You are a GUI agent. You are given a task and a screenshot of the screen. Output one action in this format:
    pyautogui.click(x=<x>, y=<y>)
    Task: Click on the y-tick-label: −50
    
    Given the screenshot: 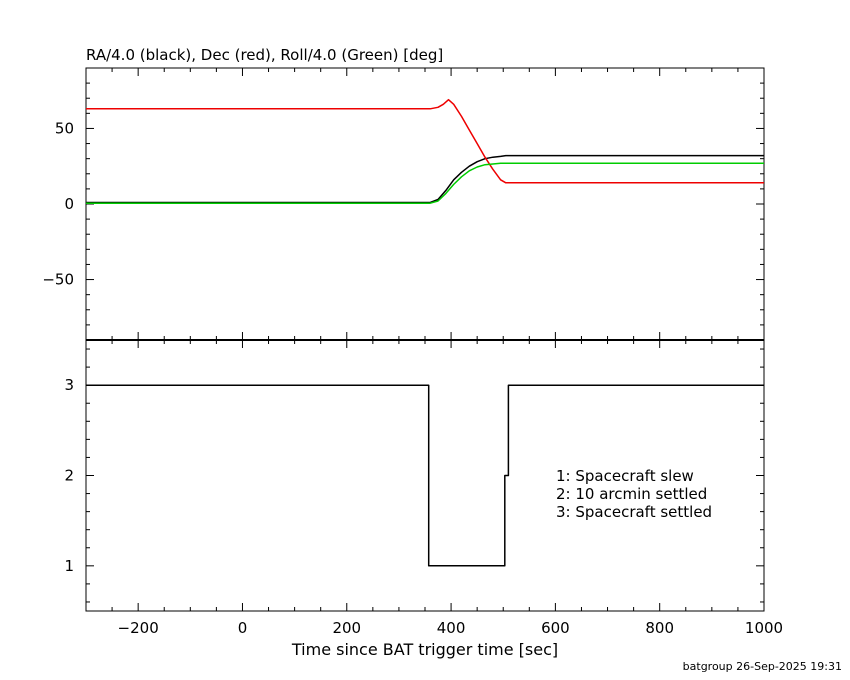 What is the action you would take?
    pyautogui.click(x=58, y=280)
    